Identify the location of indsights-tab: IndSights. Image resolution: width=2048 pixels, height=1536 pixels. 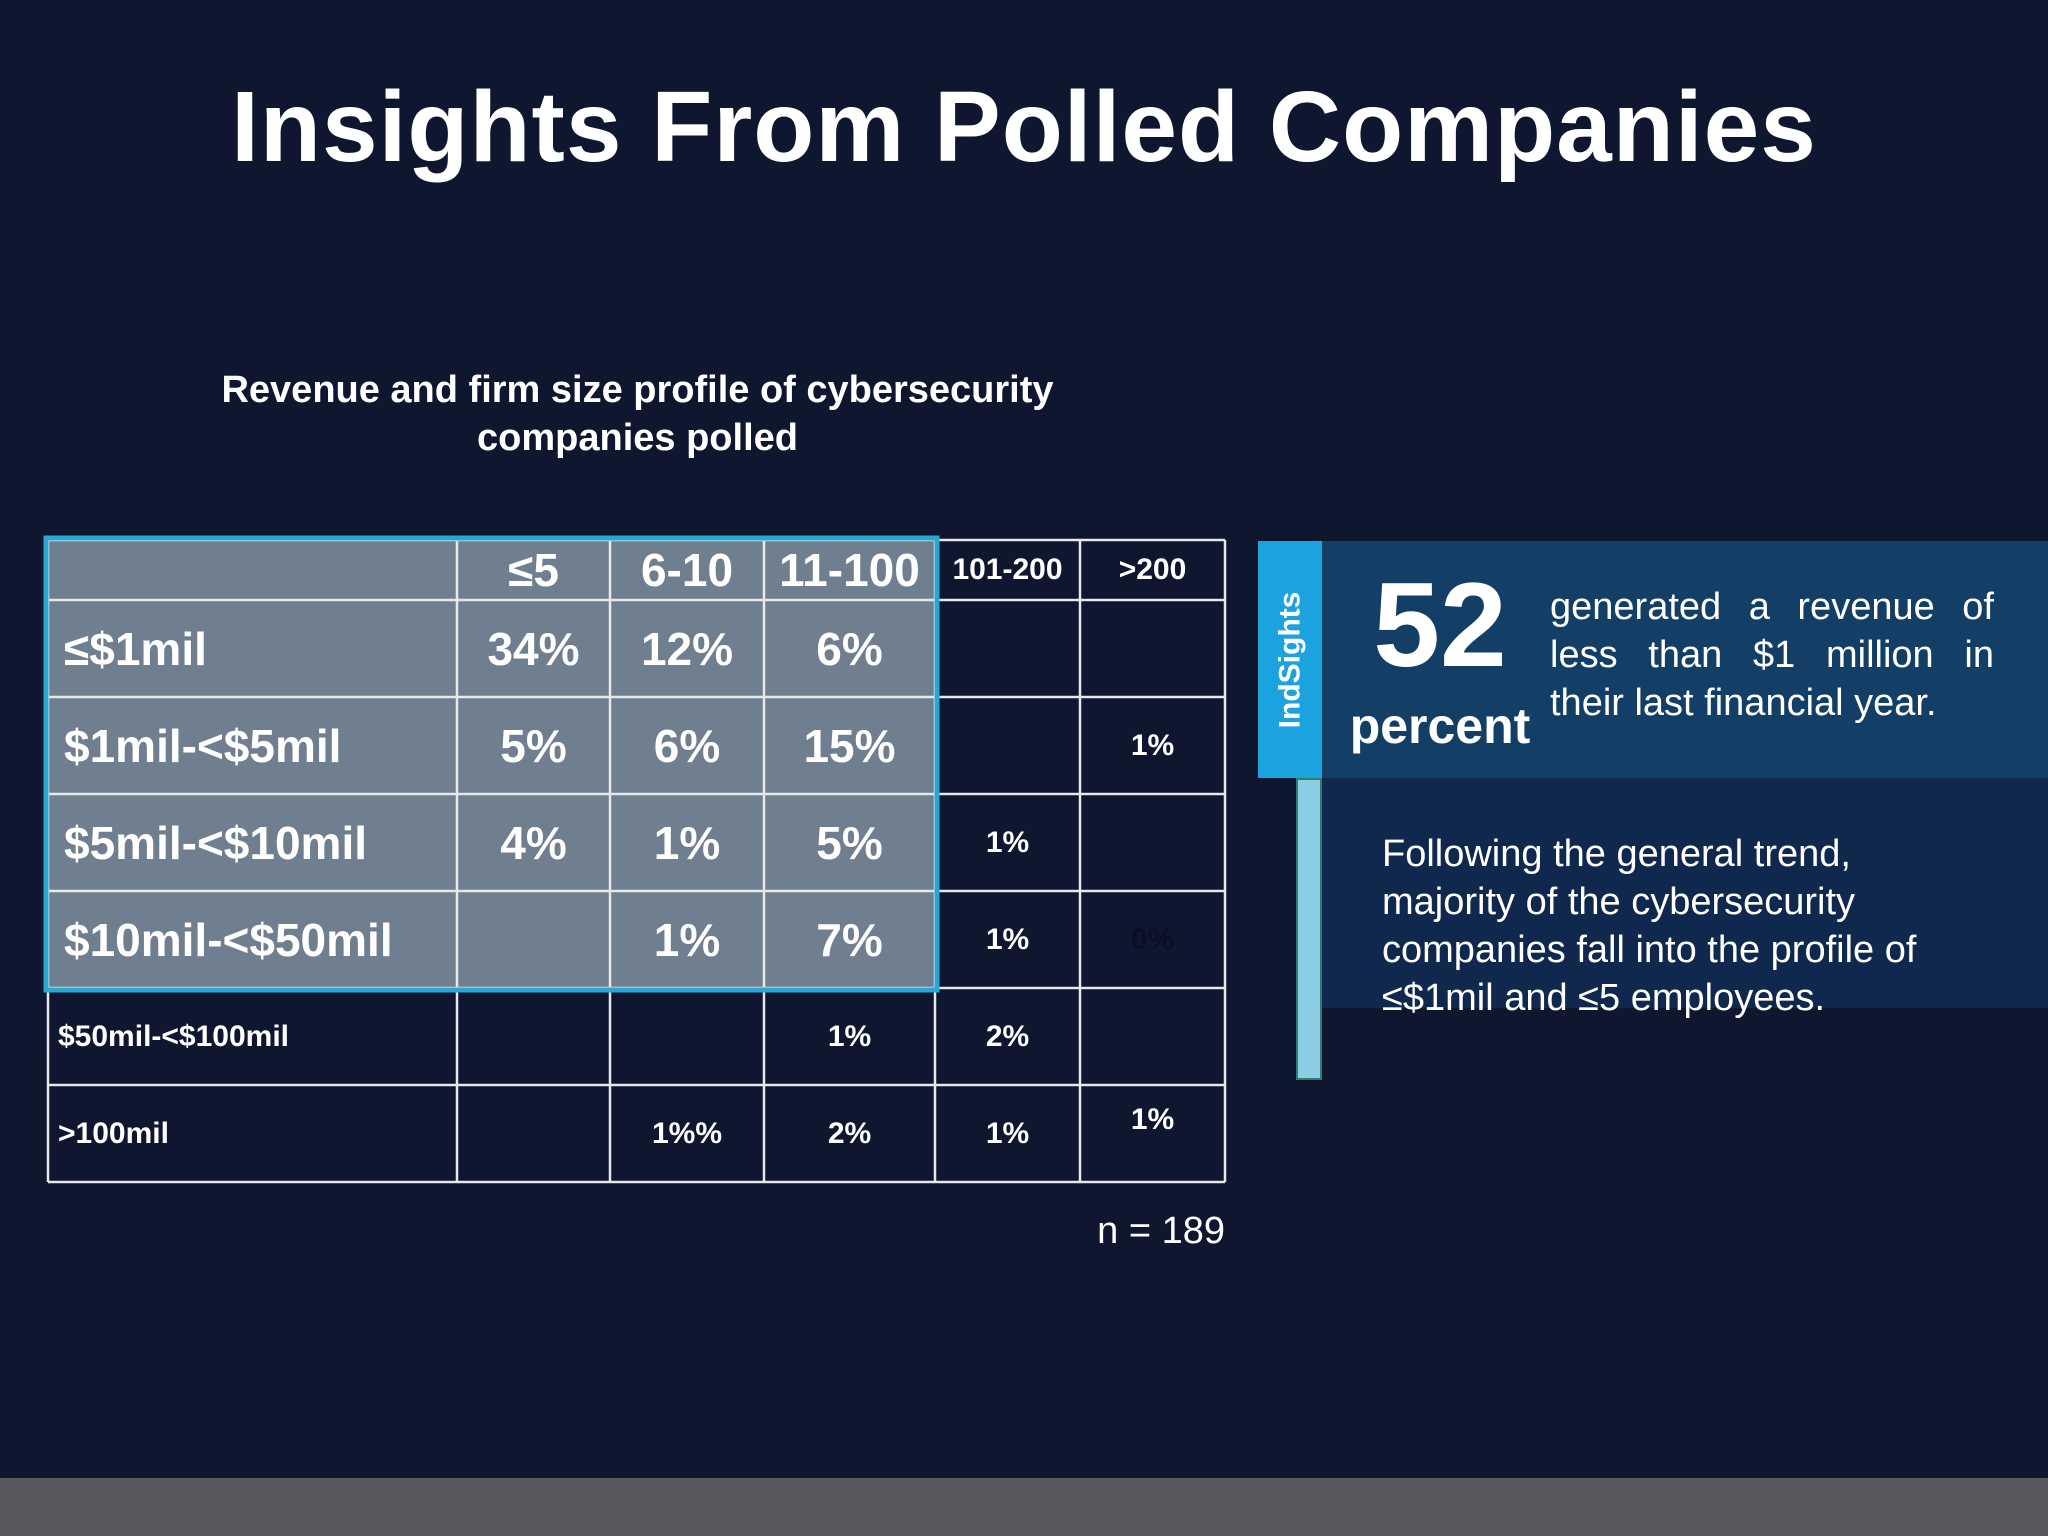
(1290, 659).